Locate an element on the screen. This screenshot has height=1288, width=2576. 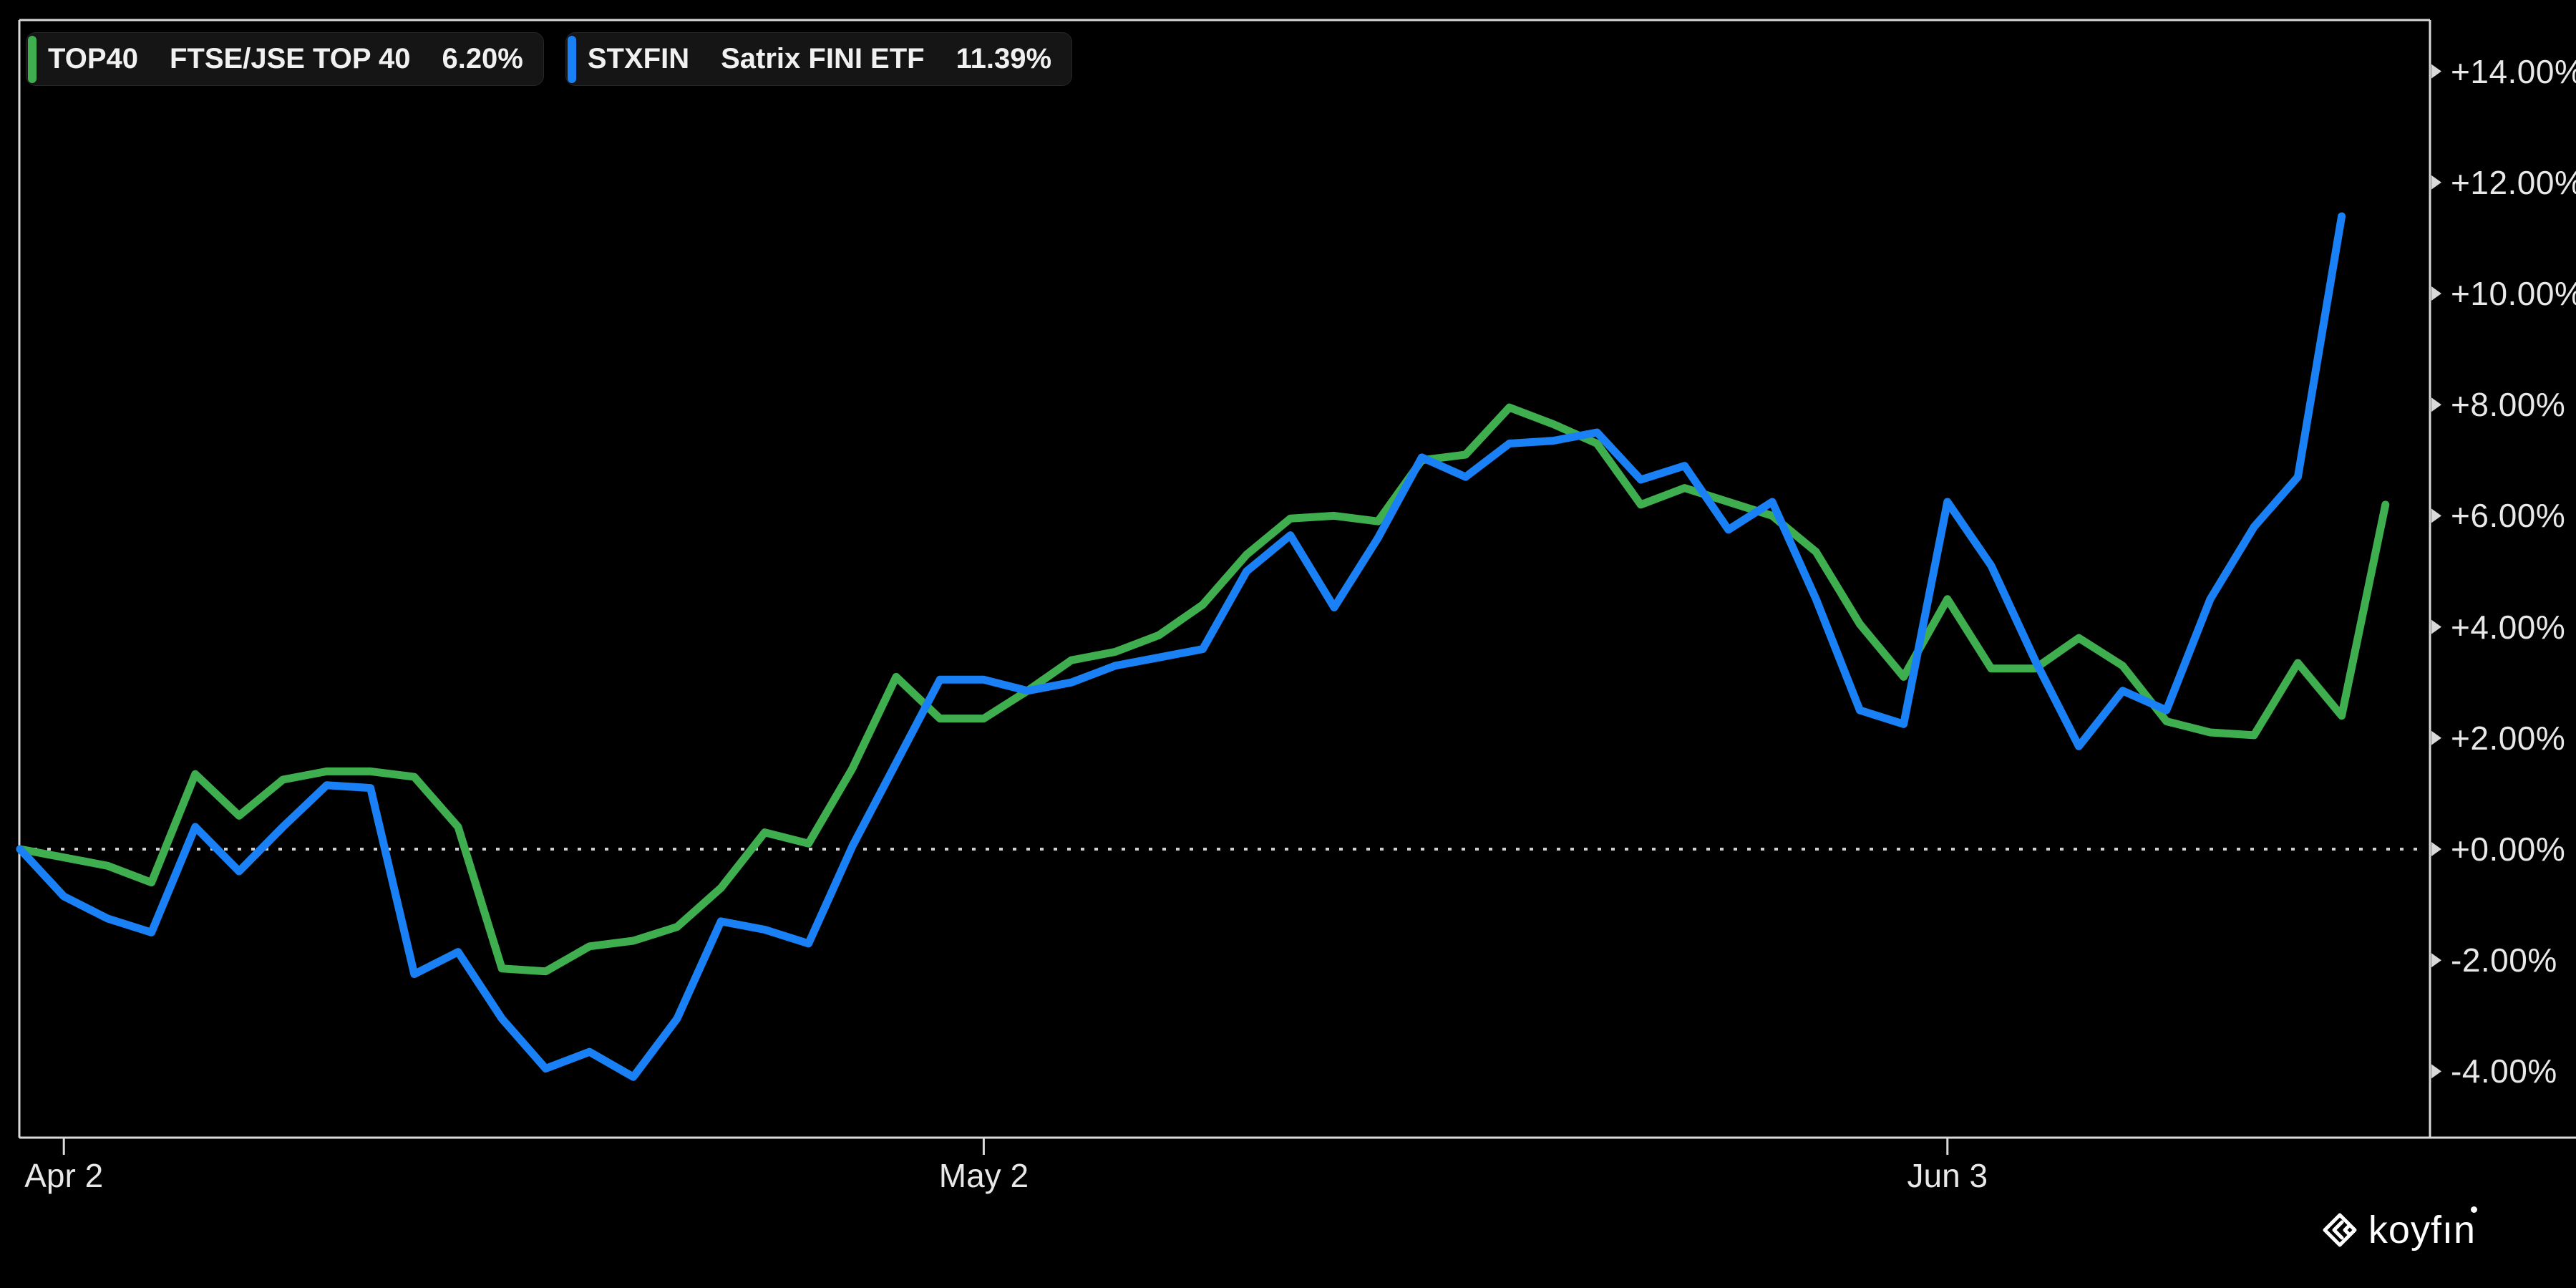
y-axis-label: +10.00% is located at coordinates (2513, 294).